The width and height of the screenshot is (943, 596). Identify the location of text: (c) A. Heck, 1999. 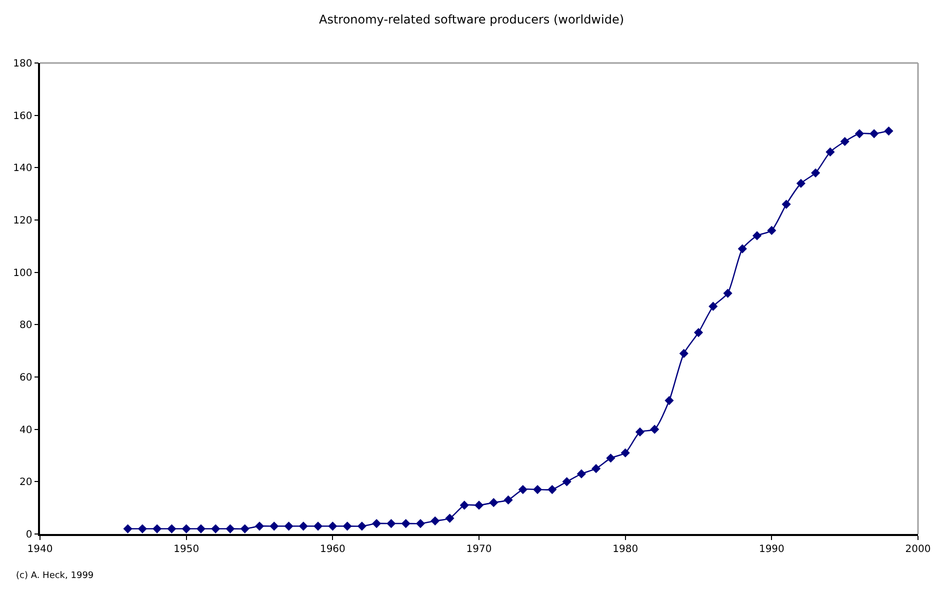
(55, 576).